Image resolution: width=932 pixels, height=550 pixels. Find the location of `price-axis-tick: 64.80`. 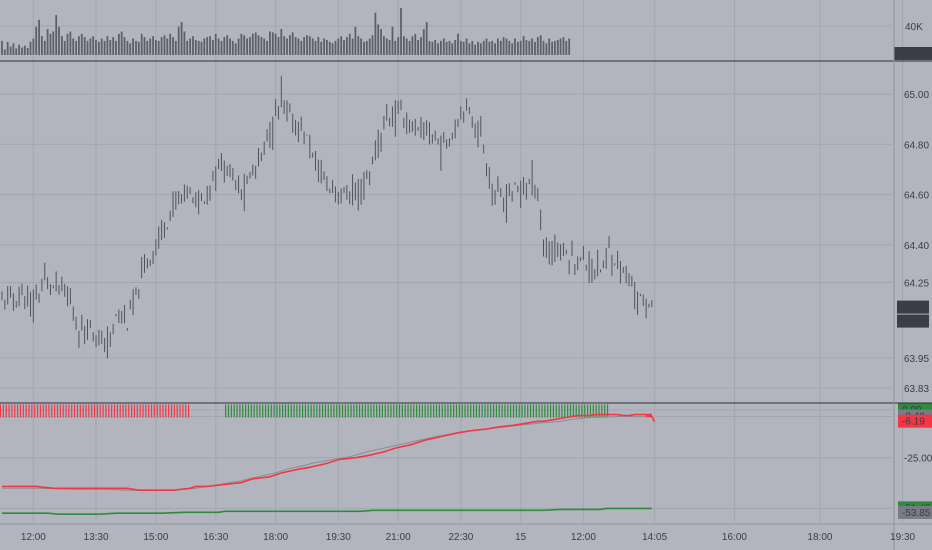

price-axis-tick: 64.80 is located at coordinates (916, 145).